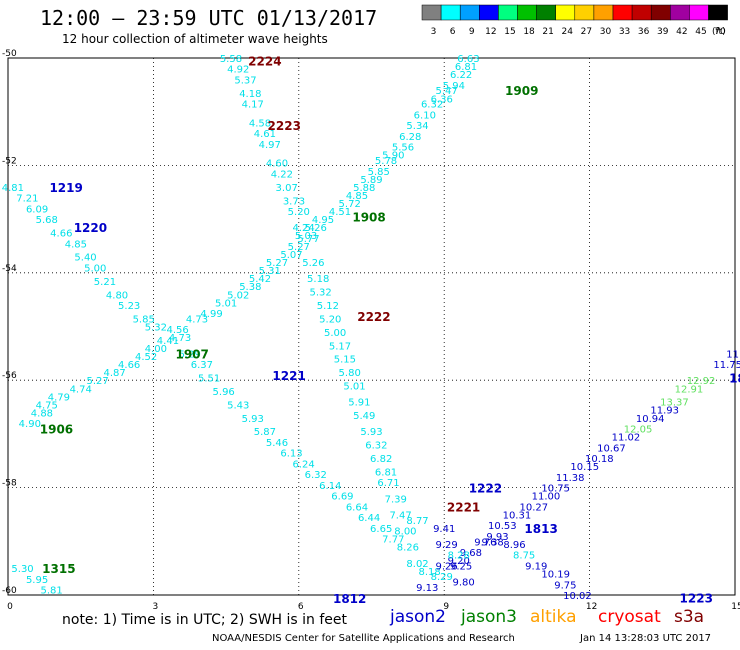 The width and height of the screenshot is (740, 650). I want to click on legend-s3a: s3a, so click(689, 617).